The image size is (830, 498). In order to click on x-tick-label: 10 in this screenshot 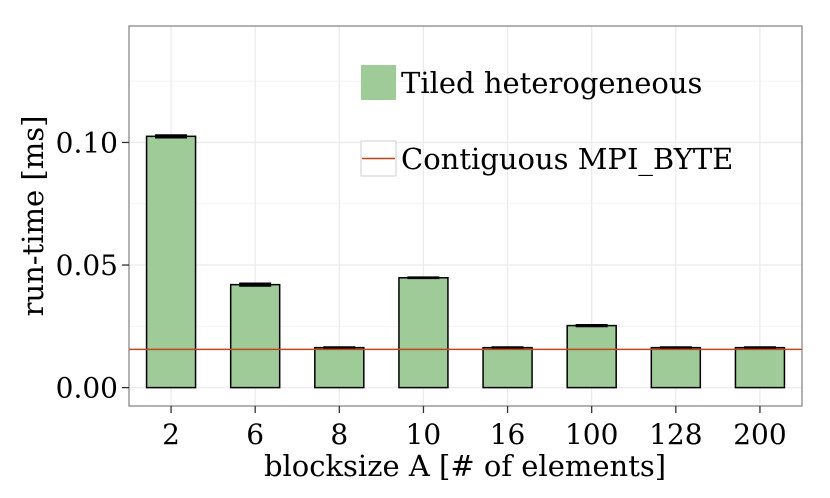, I will do `click(424, 434)`.